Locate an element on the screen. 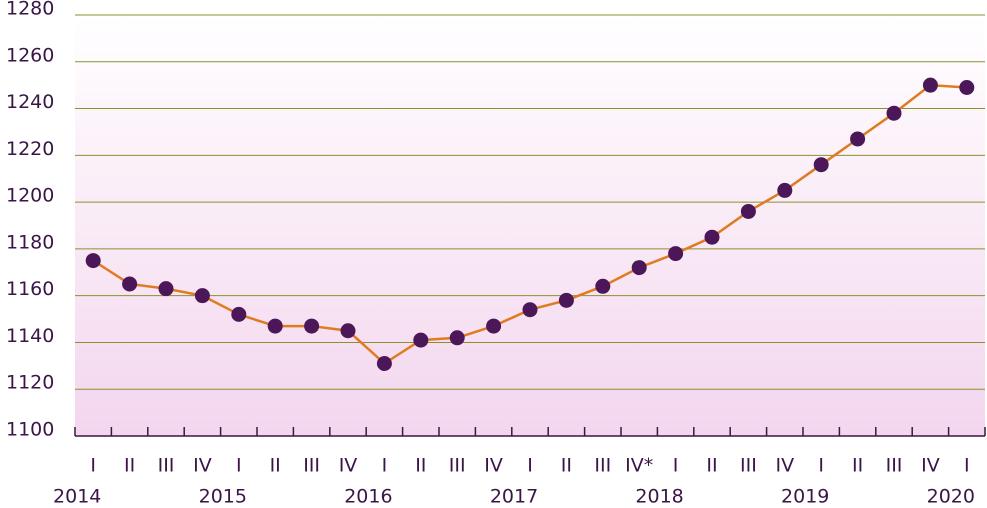  y-tick-label: 1100 is located at coordinates (30, 430).